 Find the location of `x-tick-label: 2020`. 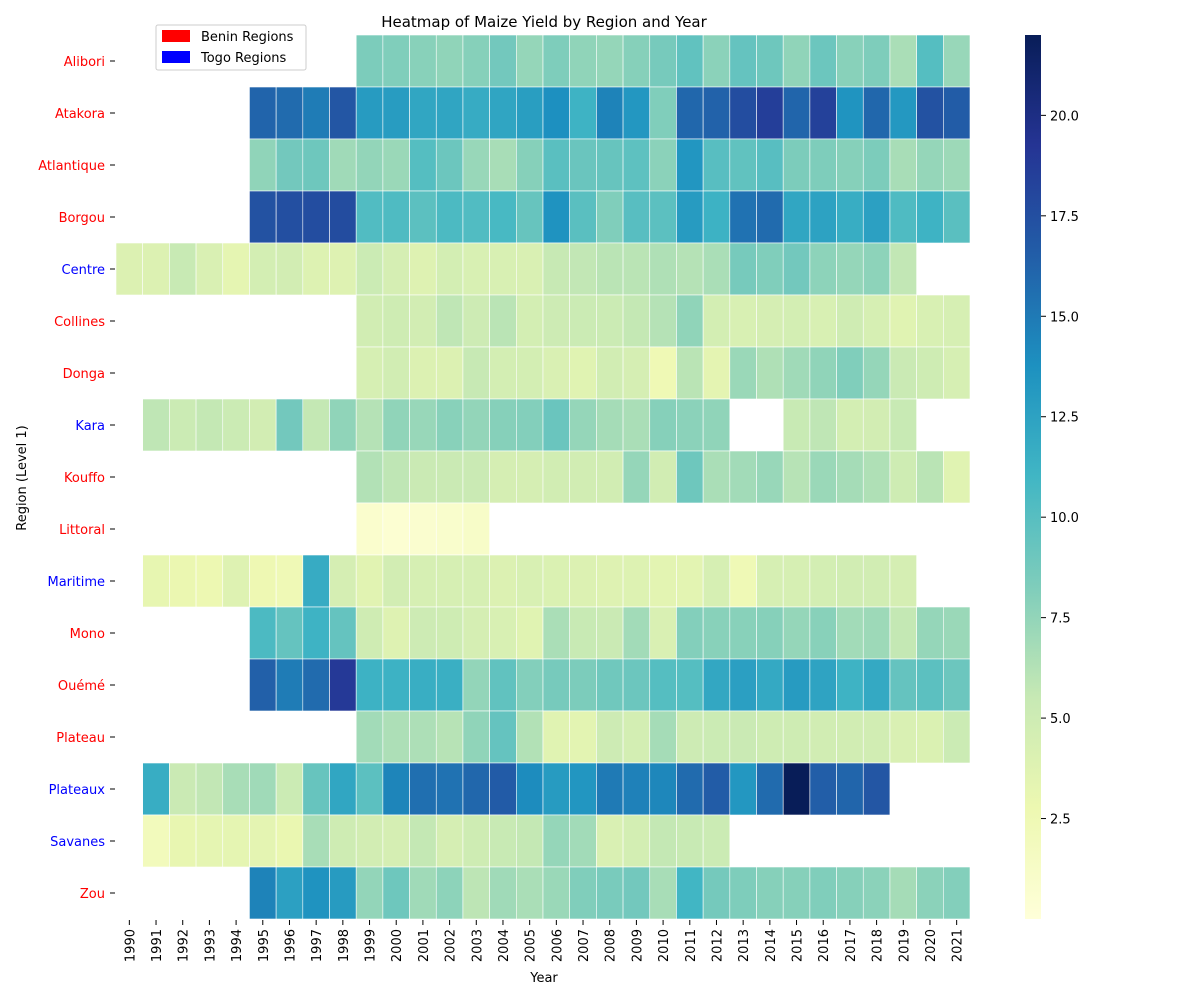

x-tick-label: 2020 is located at coordinates (931, 945).